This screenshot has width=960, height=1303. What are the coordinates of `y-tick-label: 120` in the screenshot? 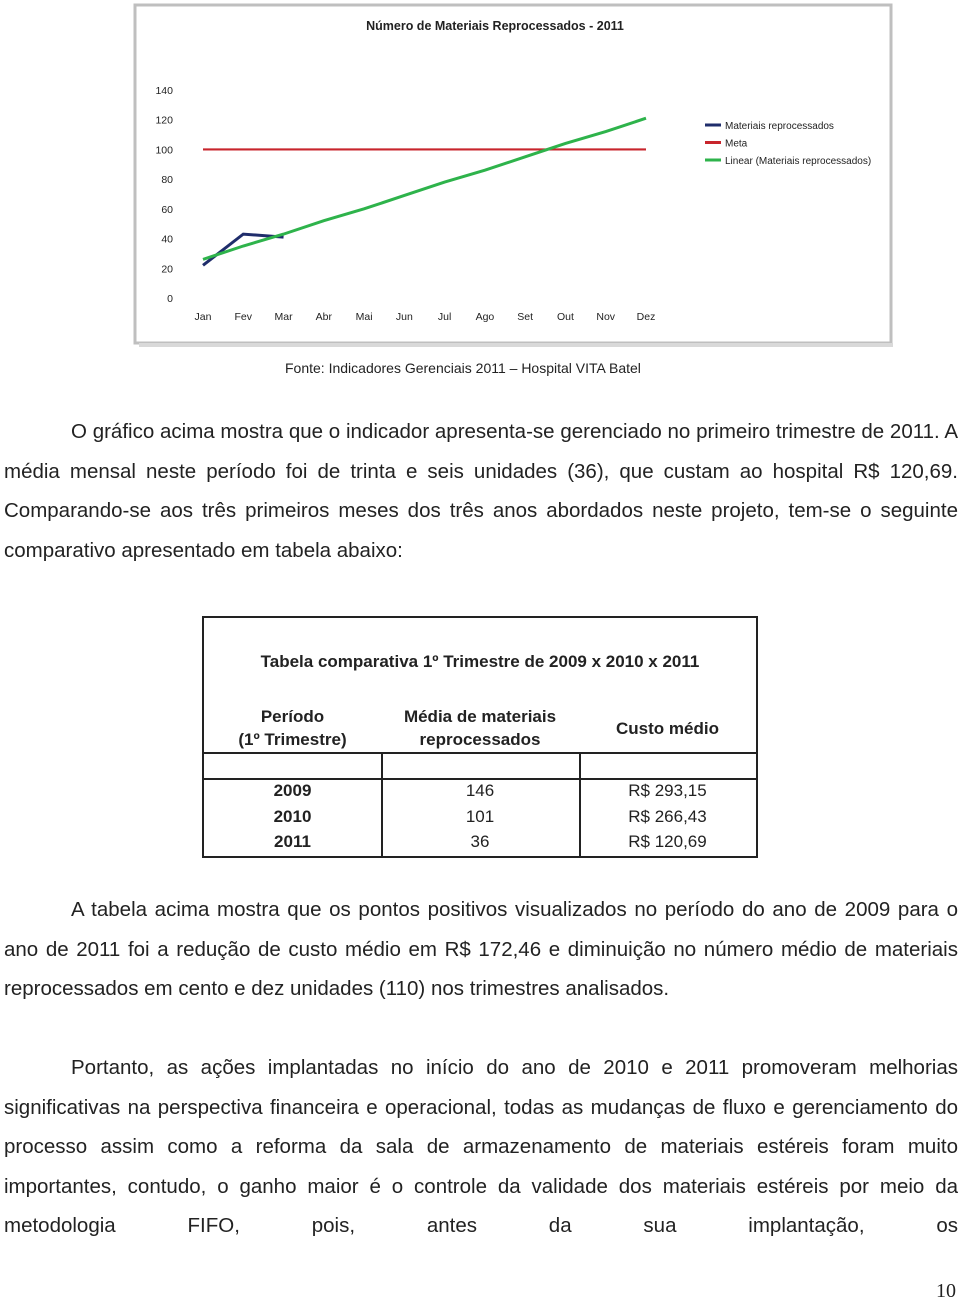 It's located at (164, 121).